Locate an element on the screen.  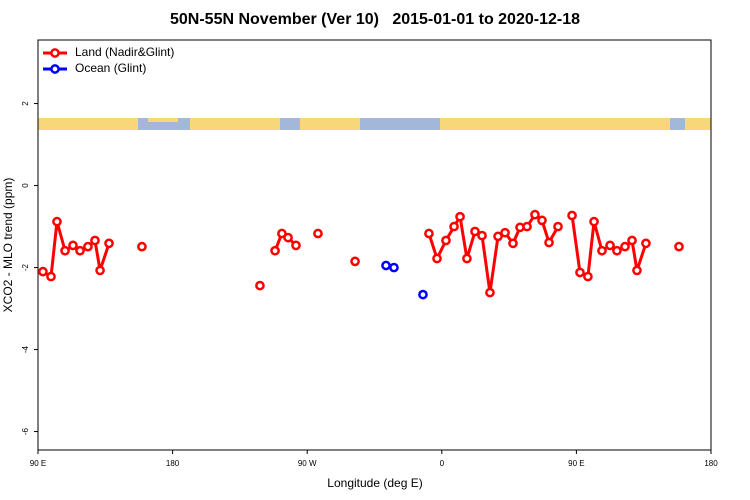
series-line is located at coordinates (493, 252).